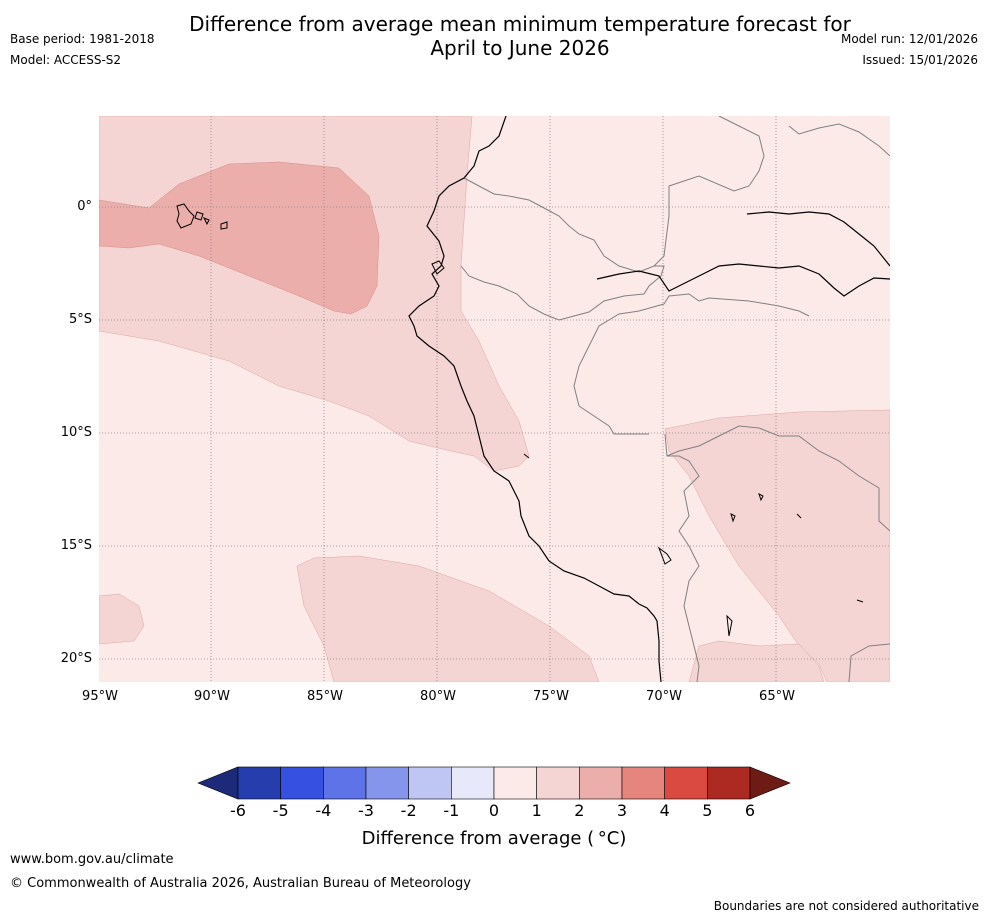  I want to click on meta-left: Base period: 1981-2018 Model: ACCESS-S2, so click(82, 53).